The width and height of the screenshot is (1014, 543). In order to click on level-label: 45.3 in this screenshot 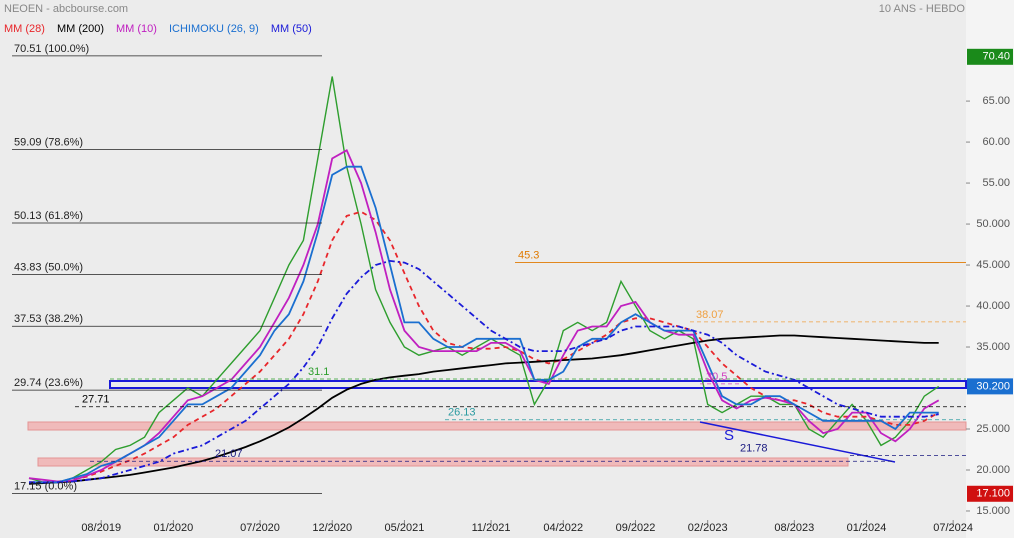, I will do `click(528, 255)`.